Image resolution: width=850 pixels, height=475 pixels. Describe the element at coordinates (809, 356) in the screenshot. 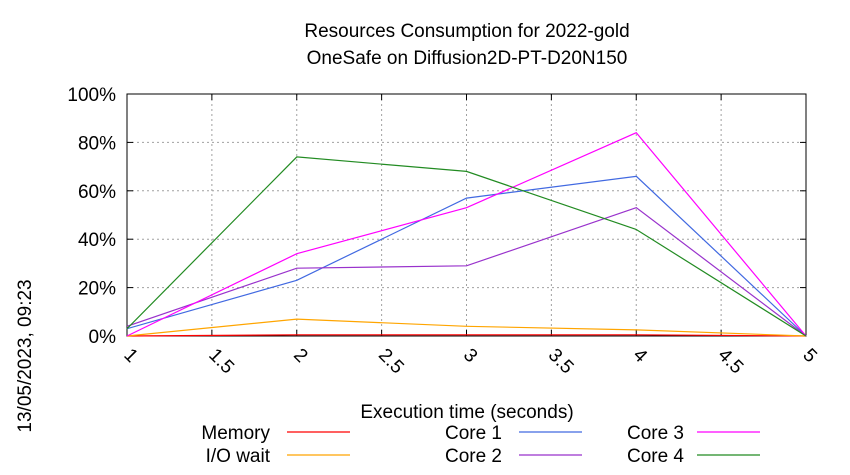

I see `x-tick-label: 5` at that location.